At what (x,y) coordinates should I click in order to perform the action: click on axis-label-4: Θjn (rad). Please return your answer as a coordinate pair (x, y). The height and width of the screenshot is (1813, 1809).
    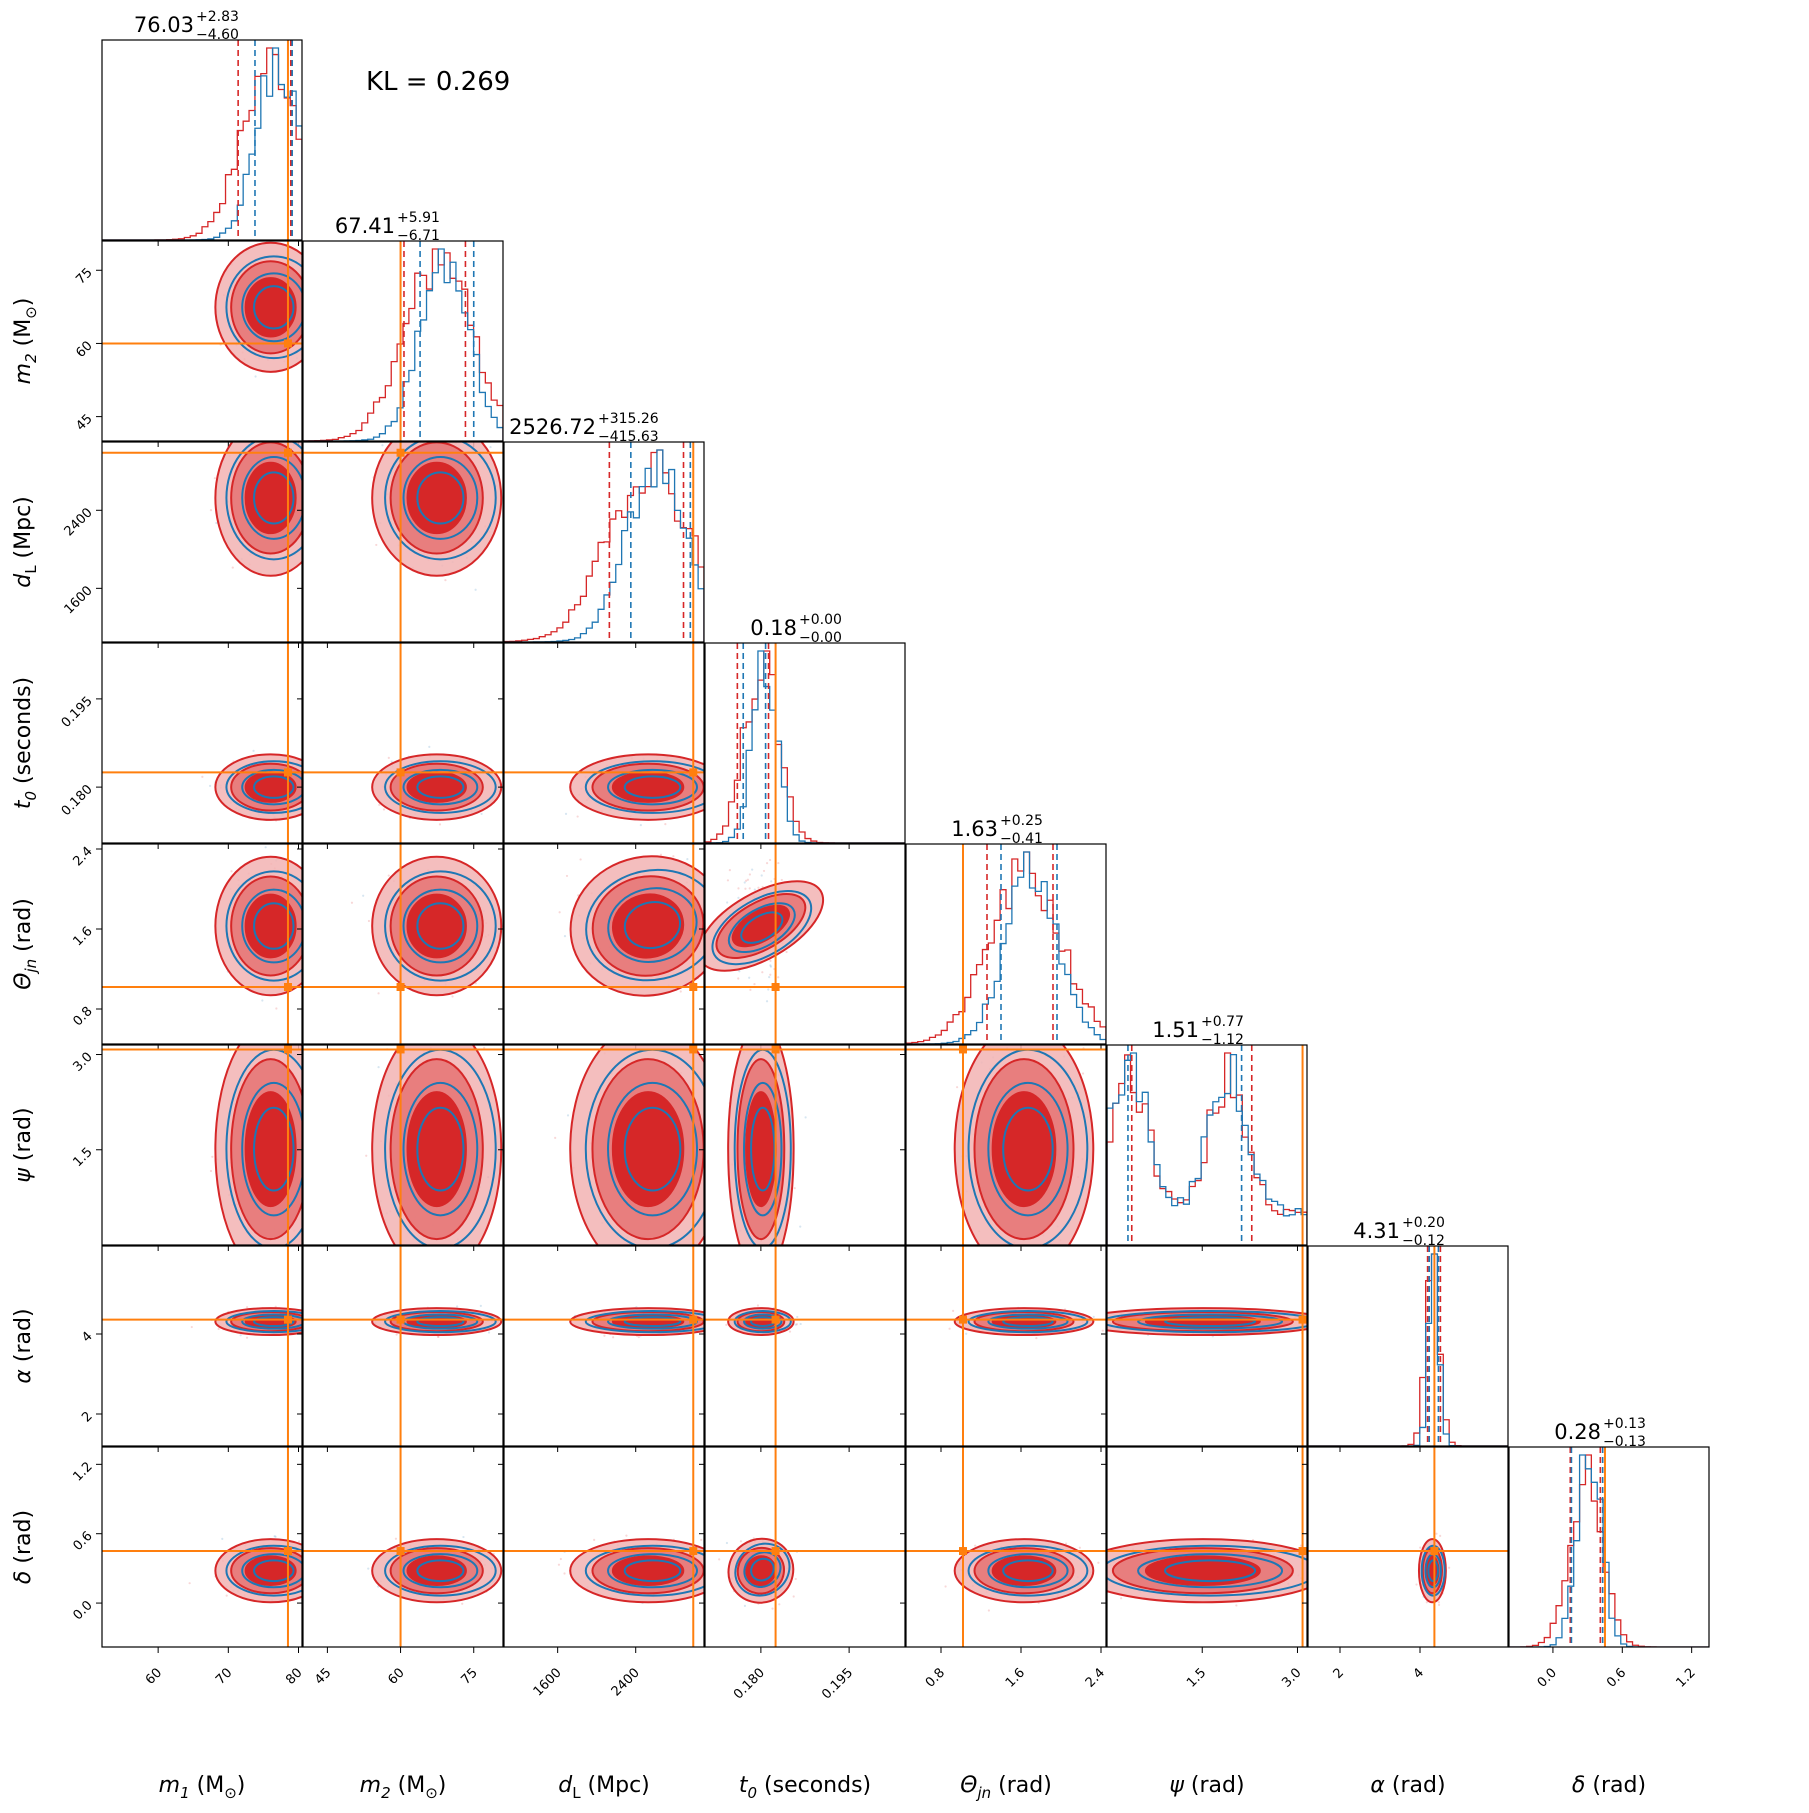
    Looking at the image, I should click on (25, 944).